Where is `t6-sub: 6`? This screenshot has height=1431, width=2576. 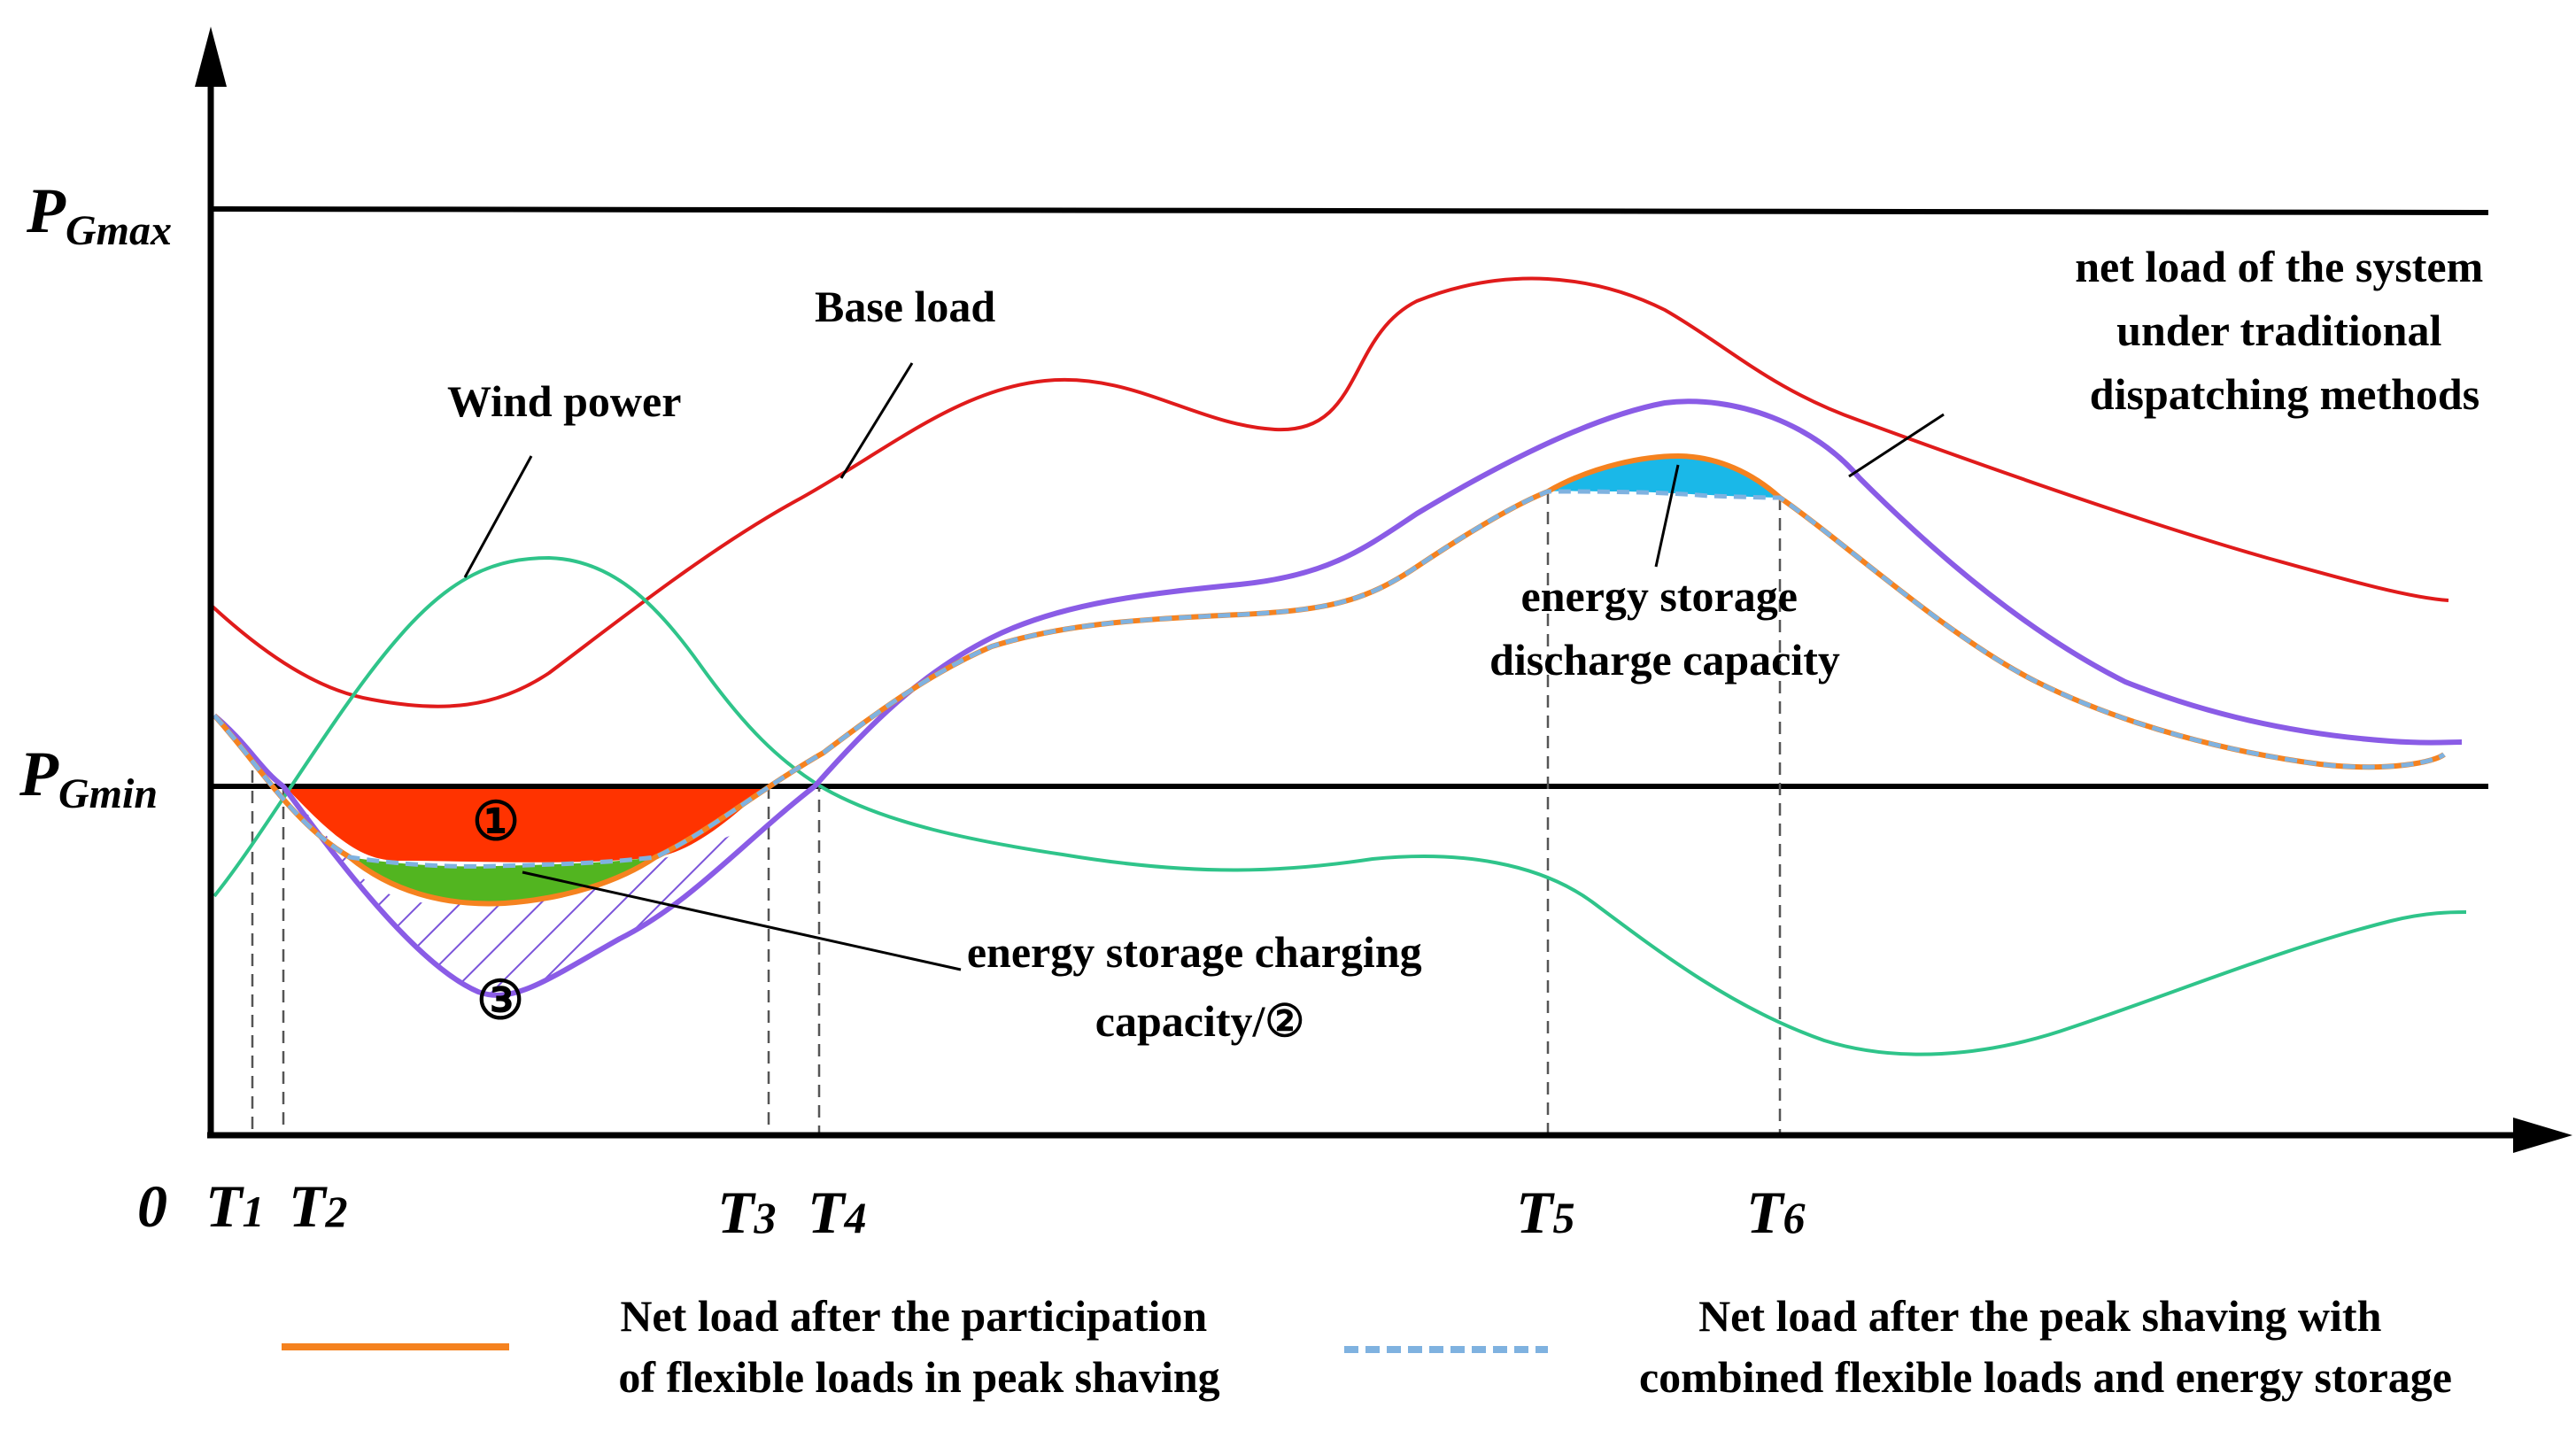
t6-sub: 6 is located at coordinates (1794, 1217).